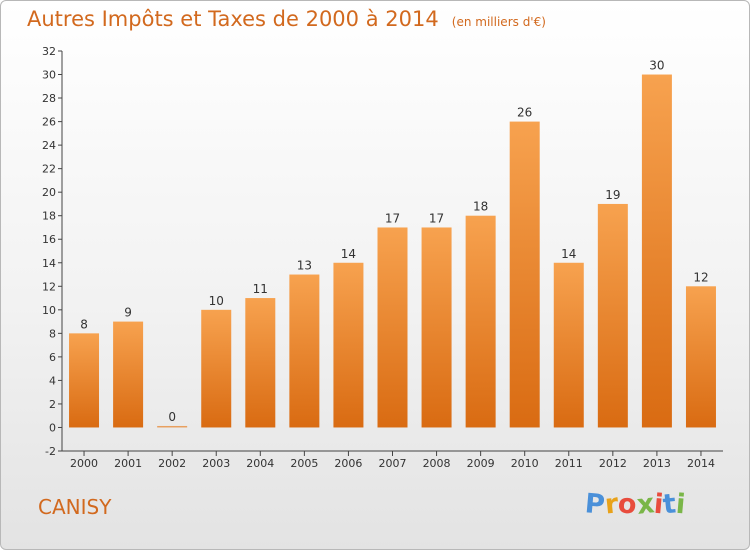  What do you see at coordinates (50, 451) in the screenshot?
I see `y-tick-label: -2` at bounding box center [50, 451].